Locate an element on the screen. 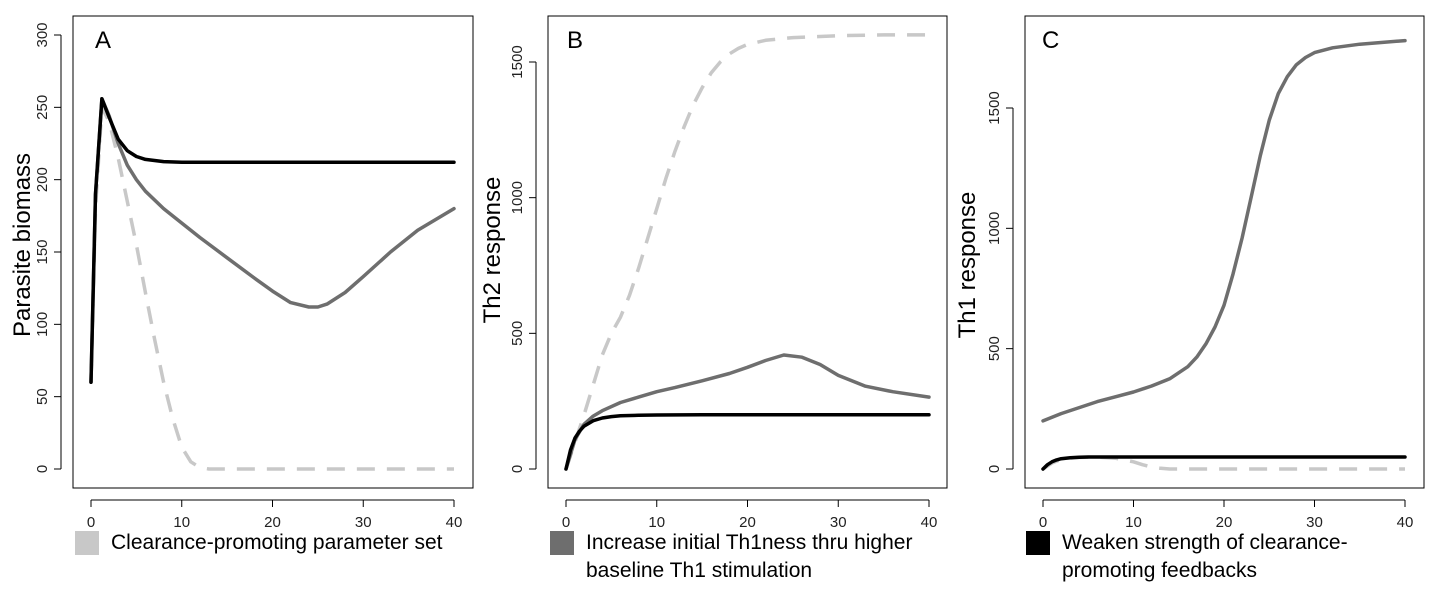 Image resolution: width=1440 pixels, height=594 pixels. panel-b-x-tick-label: 20 is located at coordinates (747, 522).